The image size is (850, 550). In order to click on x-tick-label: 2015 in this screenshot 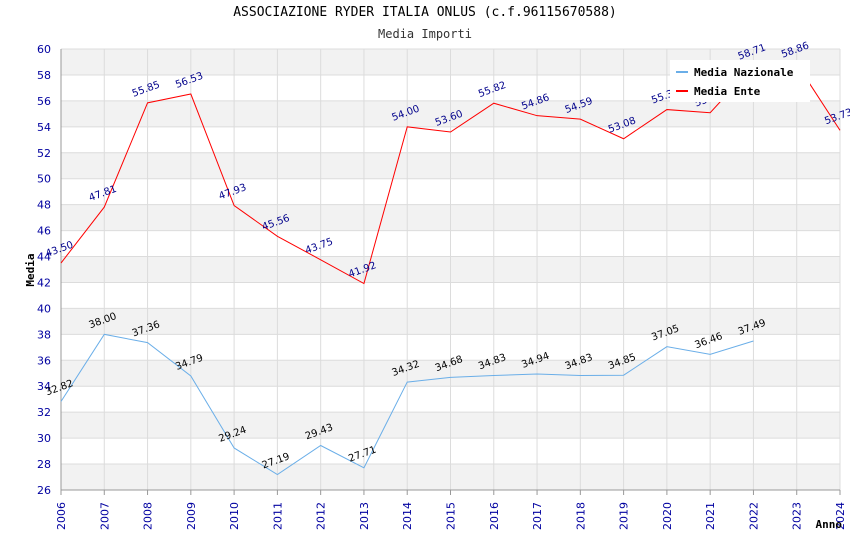, I will do `click(451, 516)`.